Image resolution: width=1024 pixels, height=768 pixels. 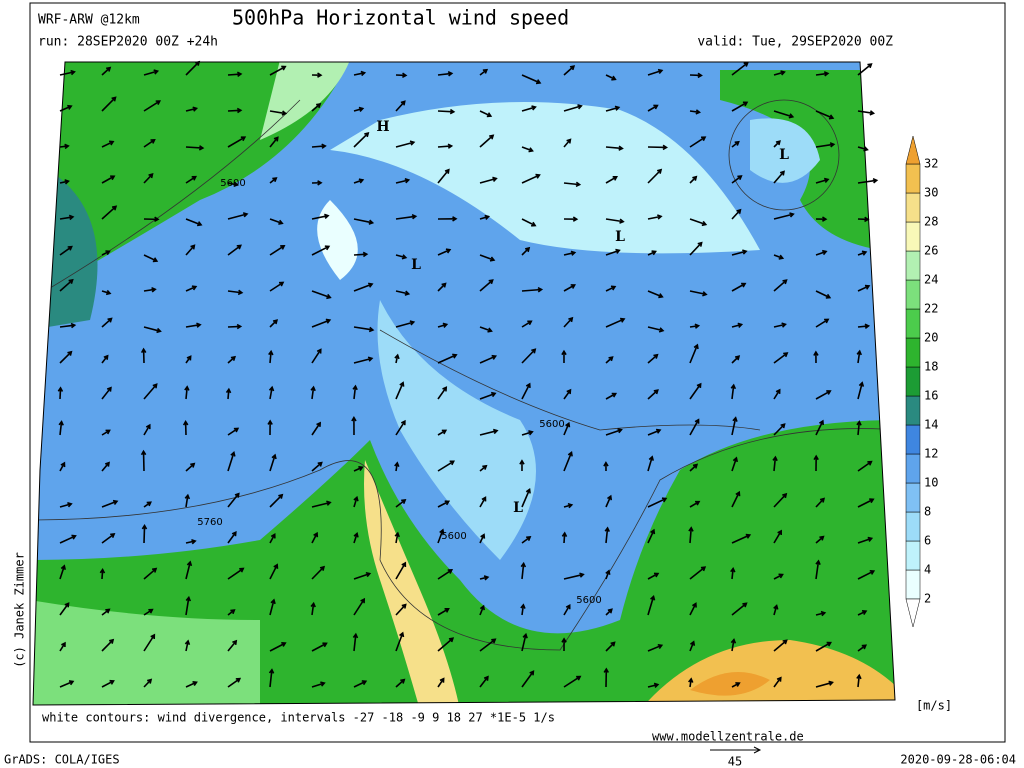 I want to click on colorbar-over, so click(x=913, y=150).